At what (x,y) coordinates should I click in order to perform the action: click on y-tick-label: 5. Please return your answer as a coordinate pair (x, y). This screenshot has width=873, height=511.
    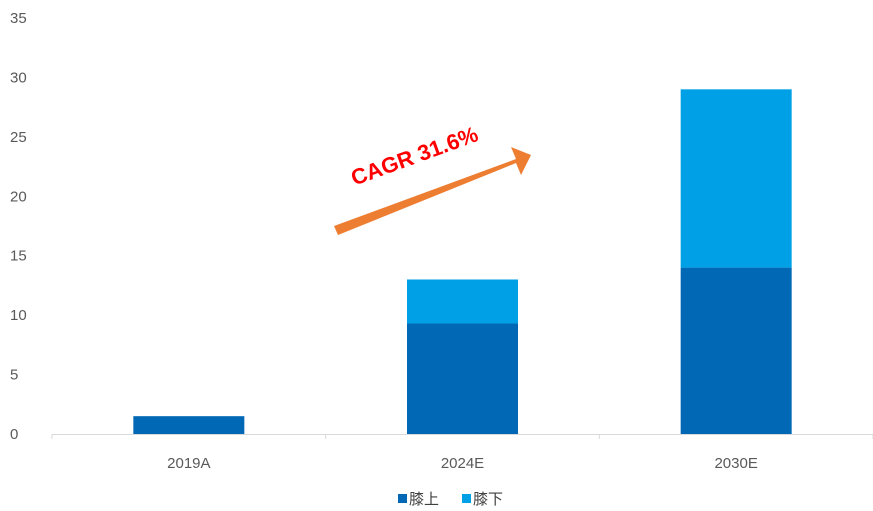
    Looking at the image, I should click on (14, 375).